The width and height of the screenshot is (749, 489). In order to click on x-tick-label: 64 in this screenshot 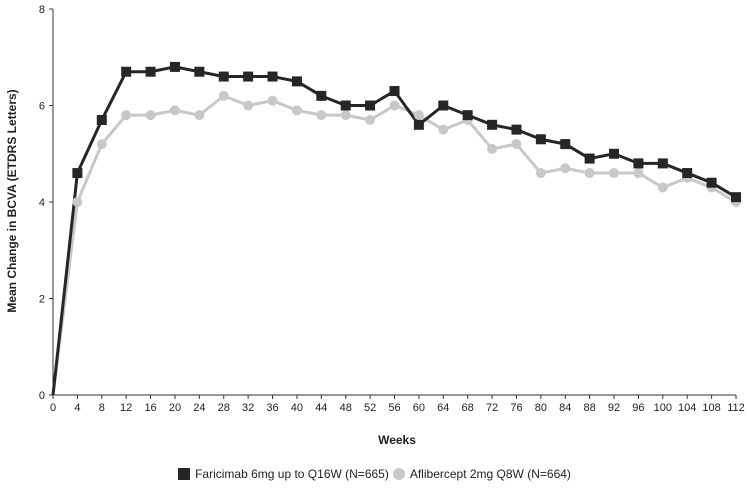, I will do `click(443, 408)`.